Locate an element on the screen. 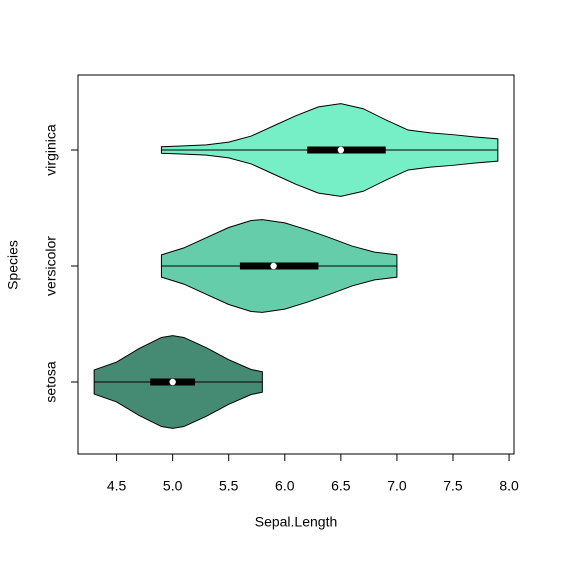 The image size is (565, 564). x-tick-label: 5.5 is located at coordinates (229, 486).